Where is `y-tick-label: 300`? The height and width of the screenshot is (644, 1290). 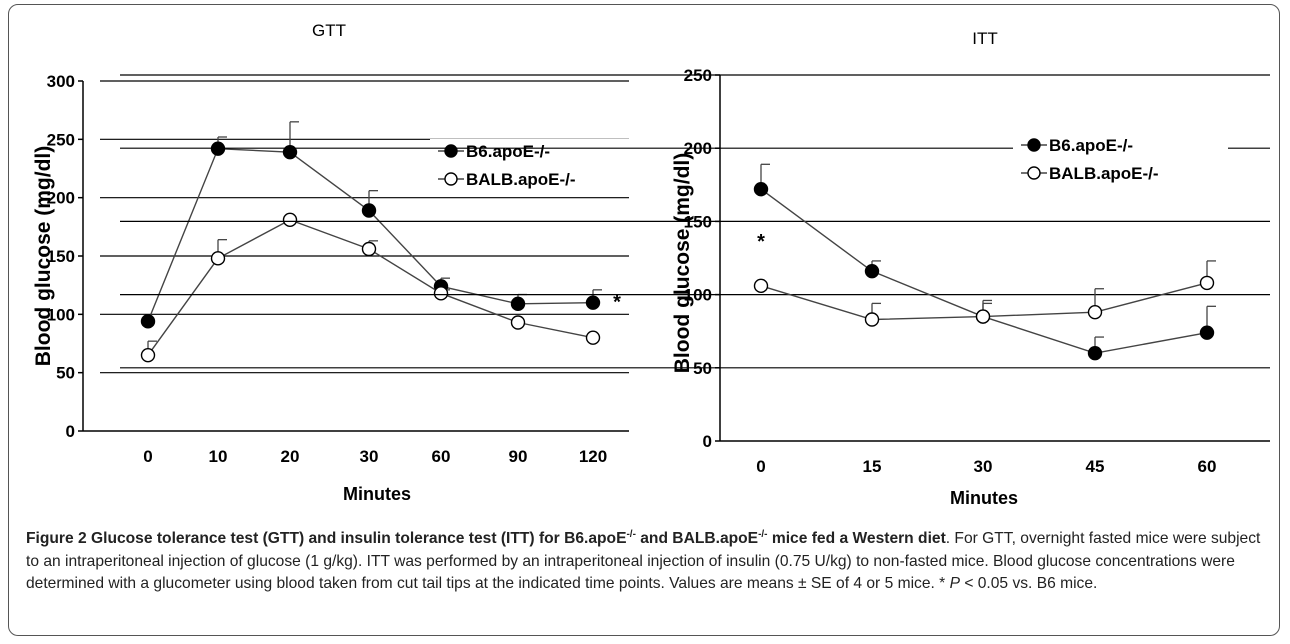
y-tick-label: 300 is located at coordinates (61, 81).